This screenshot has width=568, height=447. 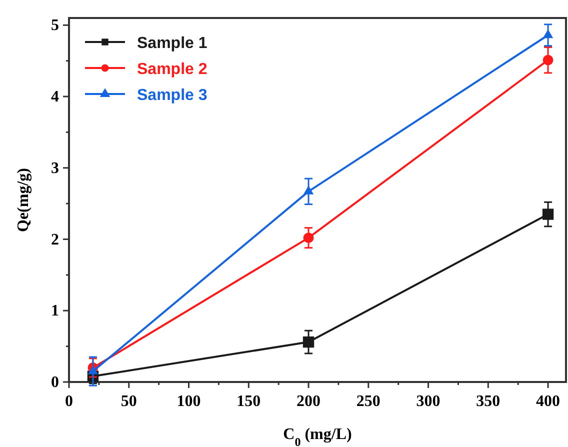 I want to click on y-axis-title: Qe(mg/g), so click(x=23, y=200).